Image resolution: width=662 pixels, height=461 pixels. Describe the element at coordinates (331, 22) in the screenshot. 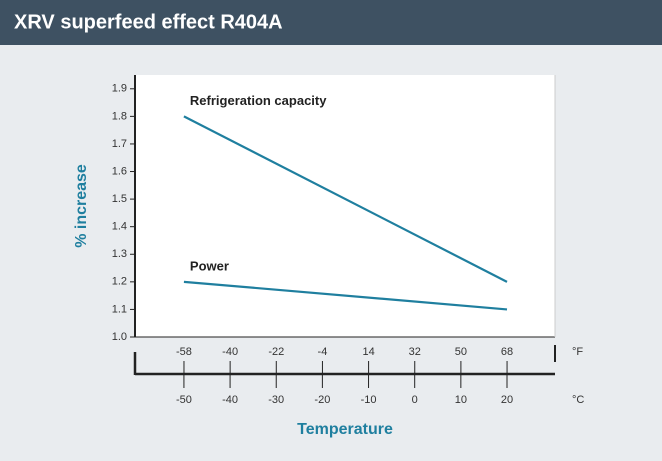

I see `header-bar` at that location.